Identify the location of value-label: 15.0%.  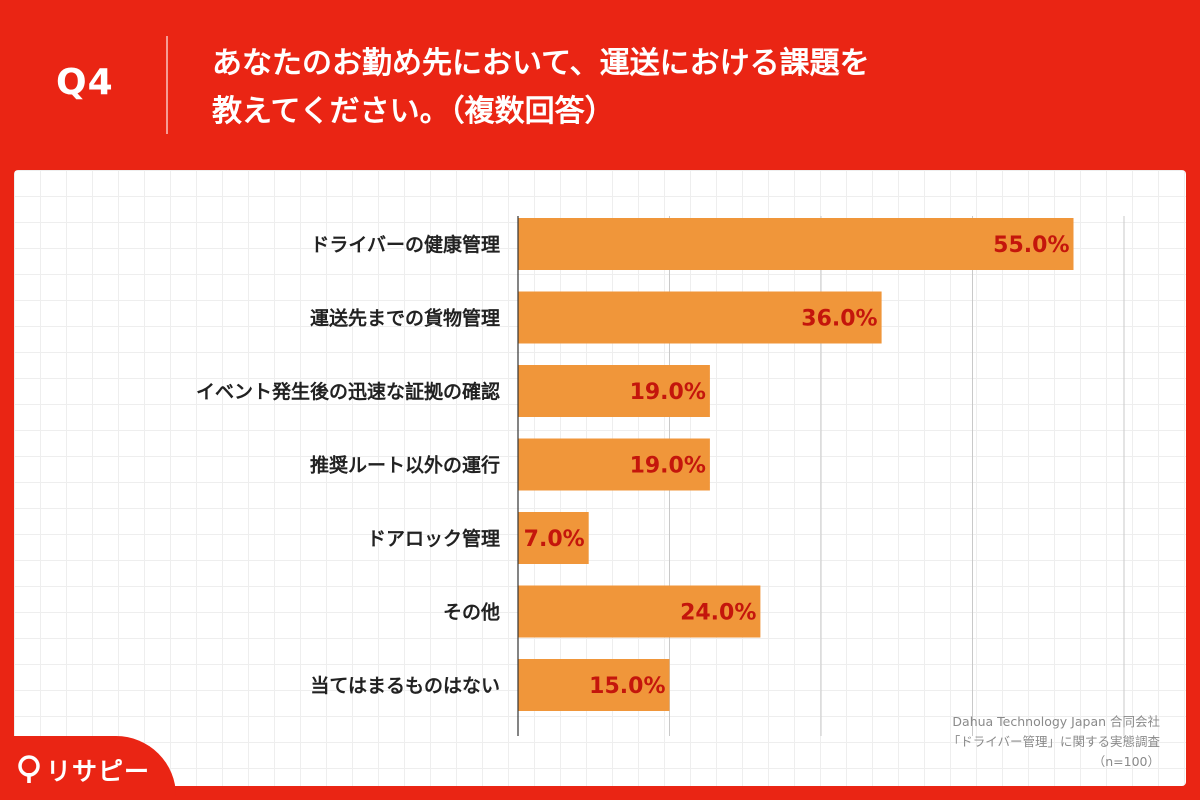
(627, 686).